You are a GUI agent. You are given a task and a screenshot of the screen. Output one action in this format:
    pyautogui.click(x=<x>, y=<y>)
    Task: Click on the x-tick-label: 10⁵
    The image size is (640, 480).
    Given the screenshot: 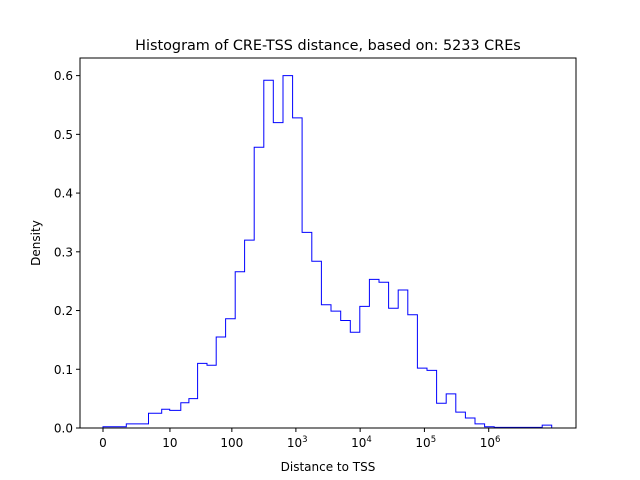 What is the action you would take?
    pyautogui.click(x=425, y=442)
    